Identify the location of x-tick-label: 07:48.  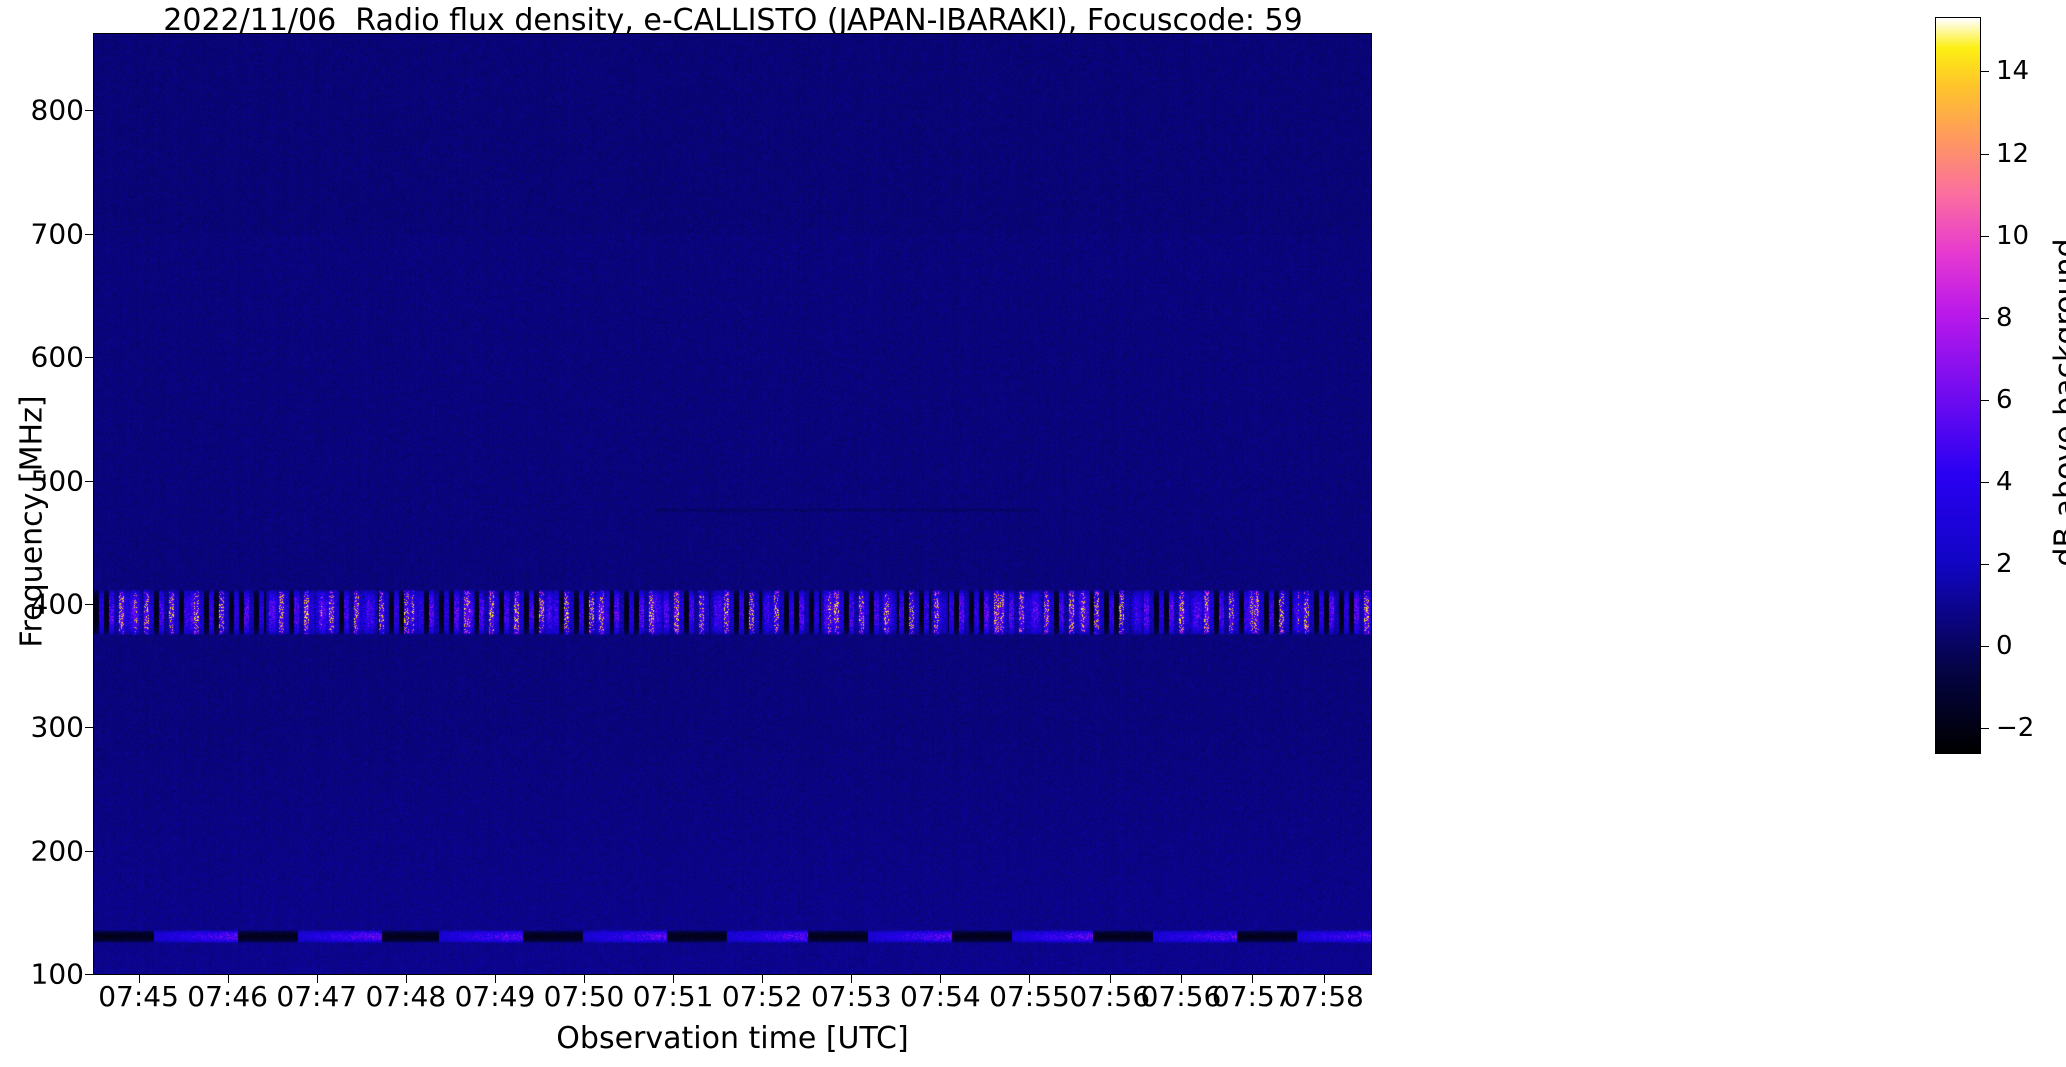
(406, 996).